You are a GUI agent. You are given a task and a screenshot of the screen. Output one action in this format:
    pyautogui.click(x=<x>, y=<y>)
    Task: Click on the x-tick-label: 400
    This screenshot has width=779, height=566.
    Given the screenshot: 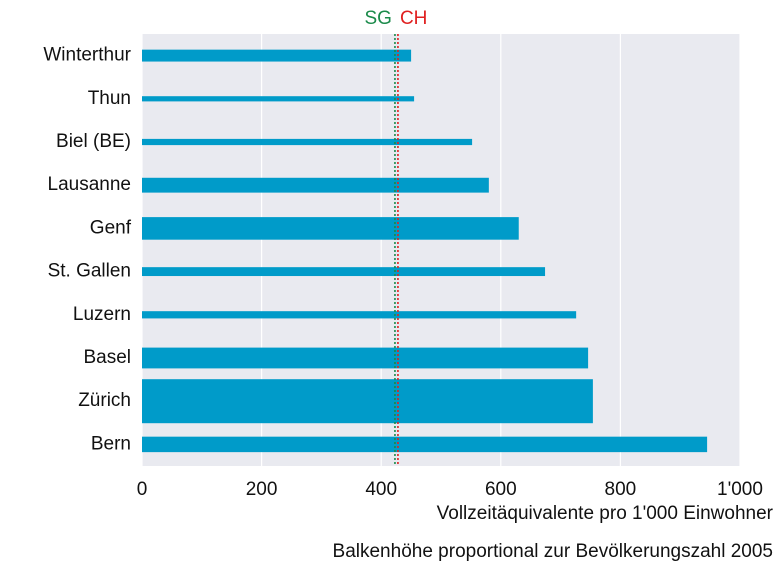 What is the action you would take?
    pyautogui.click(x=381, y=489)
    